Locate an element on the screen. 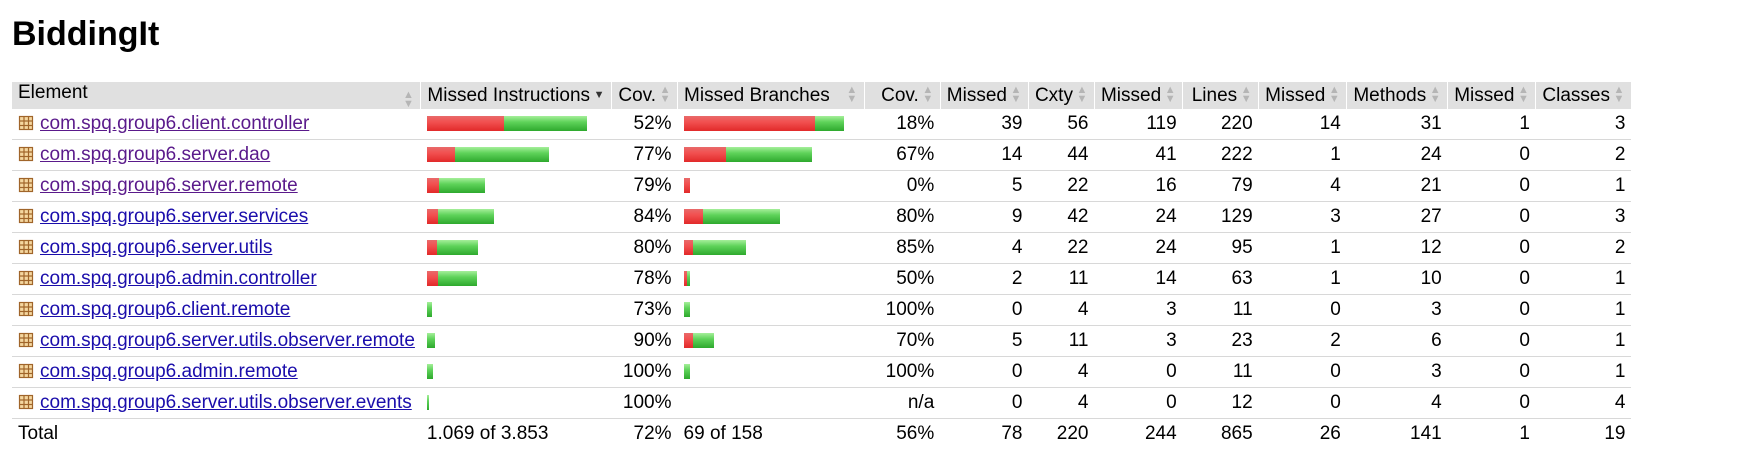 Image resolution: width=1749 pixels, height=465 pixels. column-header-missed-branches: Missed Branches ▲ ▼ is located at coordinates (771, 95).